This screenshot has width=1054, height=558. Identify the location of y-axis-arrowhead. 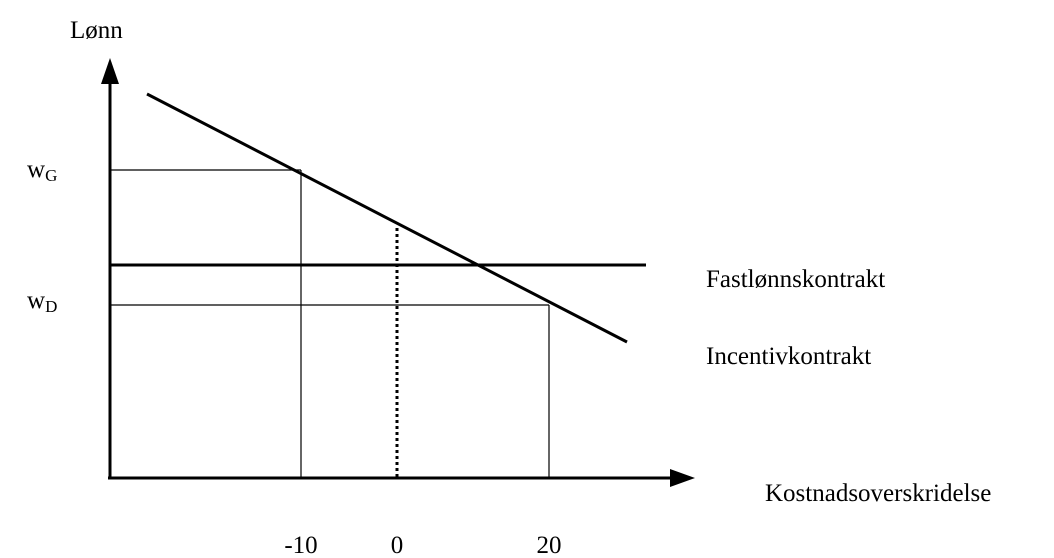
(110, 71).